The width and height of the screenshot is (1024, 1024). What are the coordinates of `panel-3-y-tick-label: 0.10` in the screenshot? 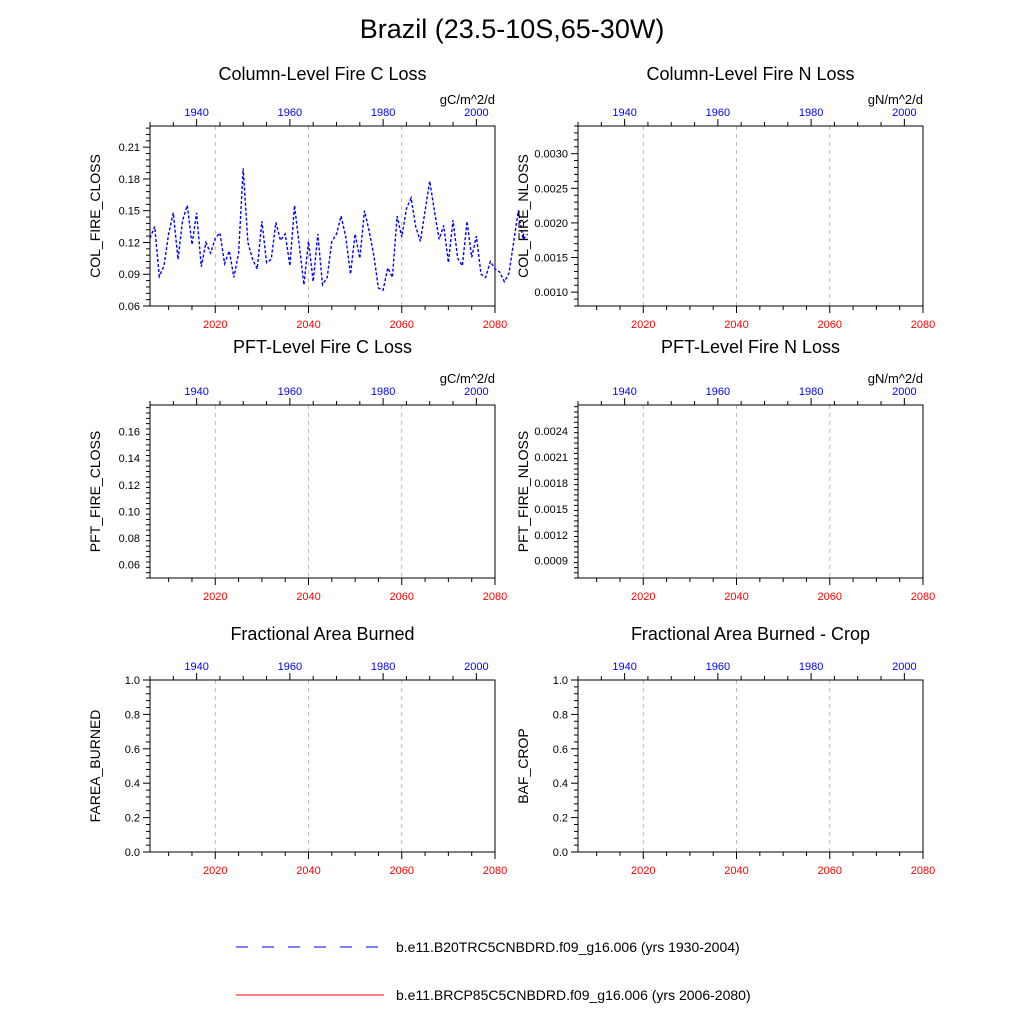 It's located at (129, 512).